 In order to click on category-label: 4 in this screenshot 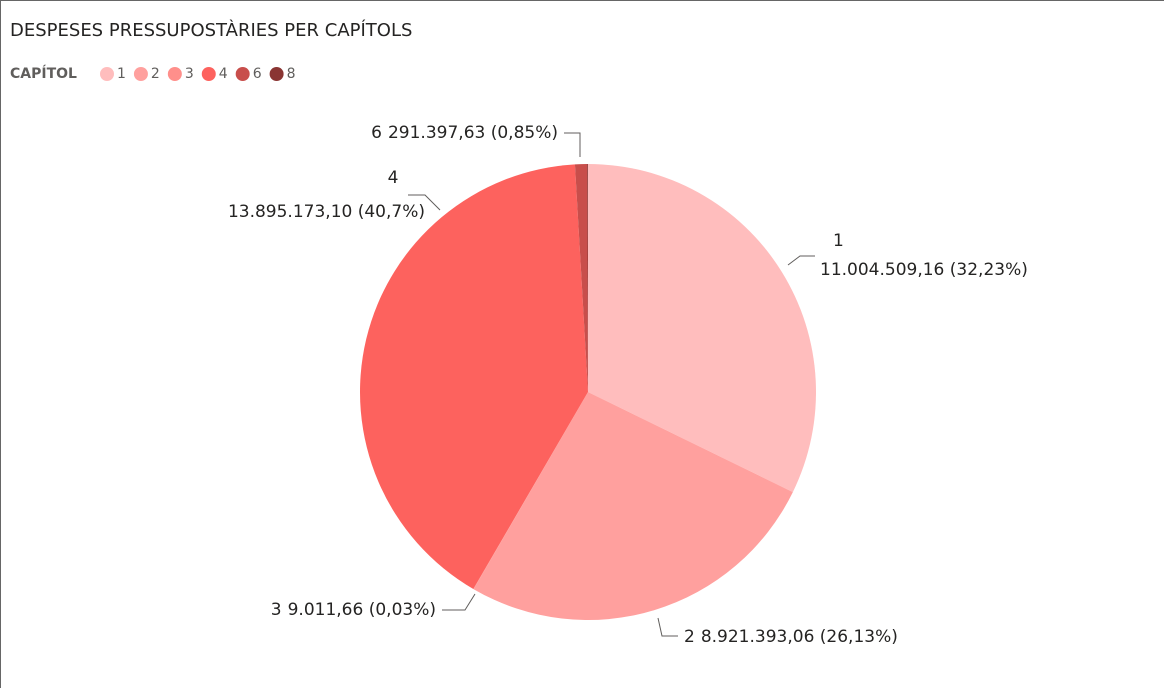, I will do `click(393, 178)`.